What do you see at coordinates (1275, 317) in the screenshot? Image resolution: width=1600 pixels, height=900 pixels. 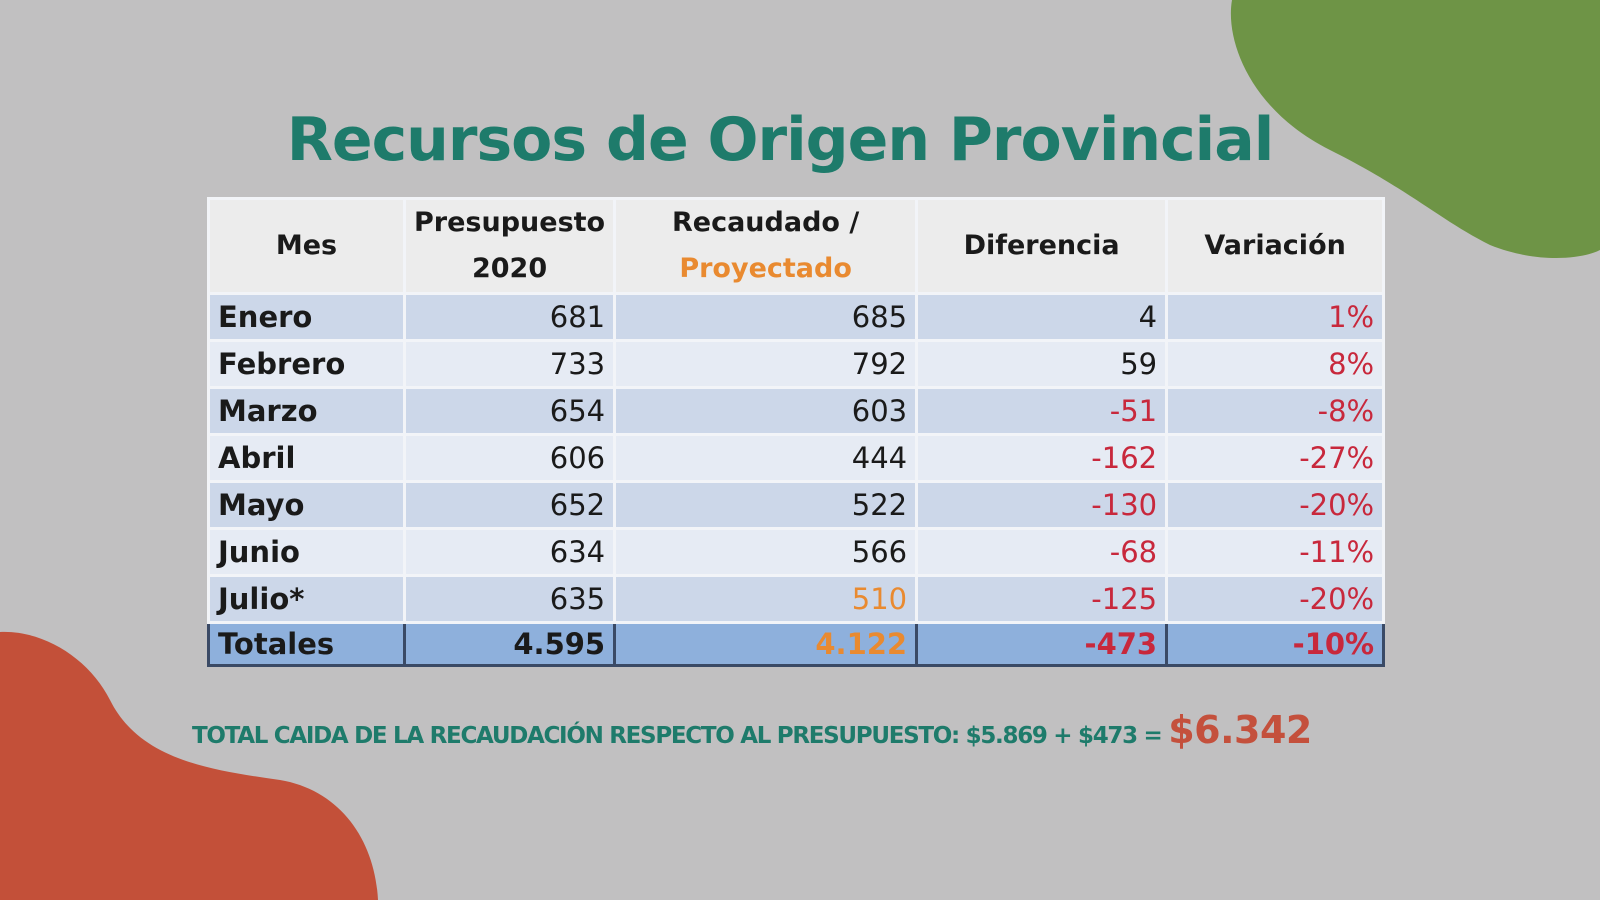 I see `table-cell: 1%` at bounding box center [1275, 317].